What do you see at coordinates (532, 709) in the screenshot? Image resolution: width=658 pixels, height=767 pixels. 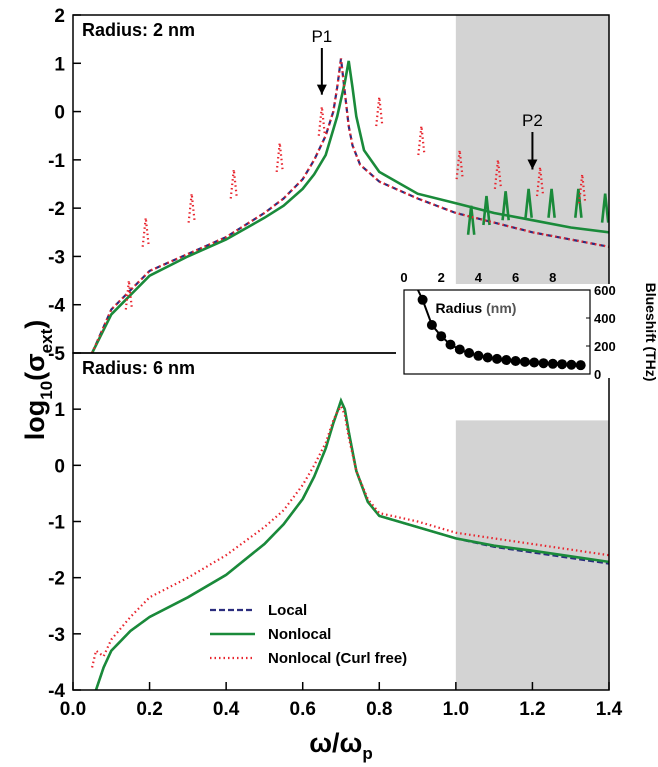 I see `x-tick-label: 1.2` at bounding box center [532, 709].